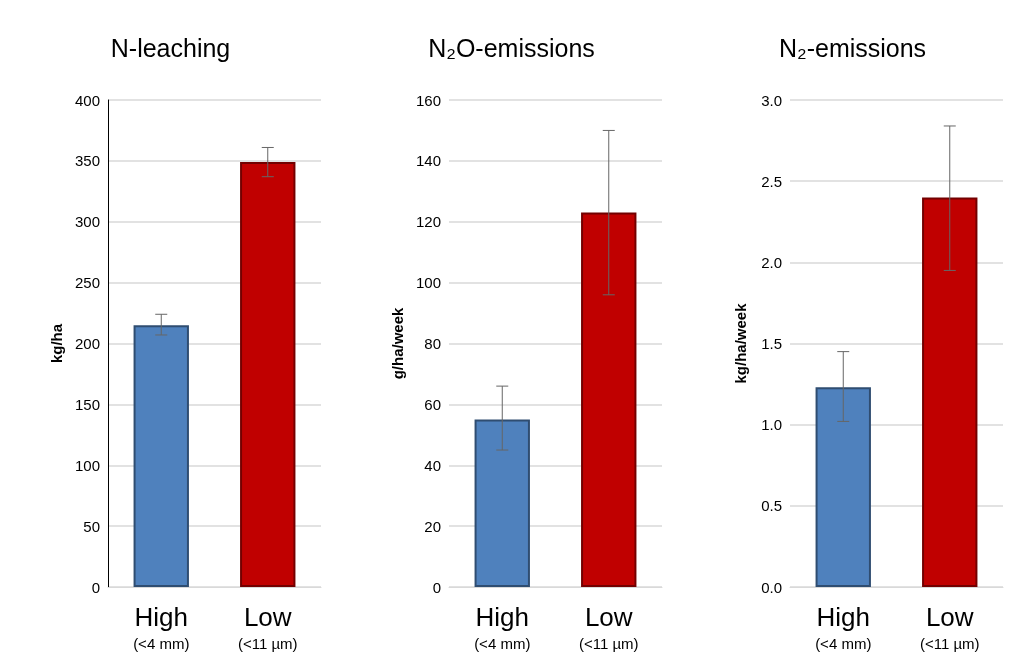 This screenshot has height=657, width=1024. What do you see at coordinates (432, 465) in the screenshot?
I see `y-tick-label: 40` at bounding box center [432, 465].